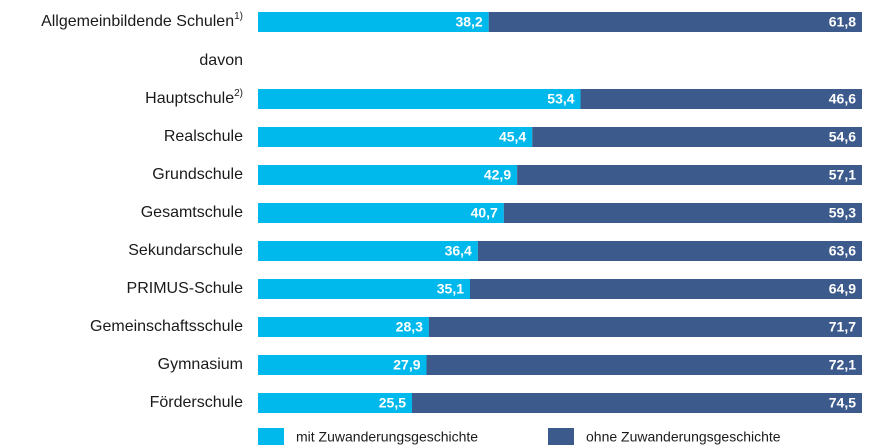  What do you see at coordinates (497, 175) in the screenshot?
I see `value-label: 42,9` at bounding box center [497, 175].